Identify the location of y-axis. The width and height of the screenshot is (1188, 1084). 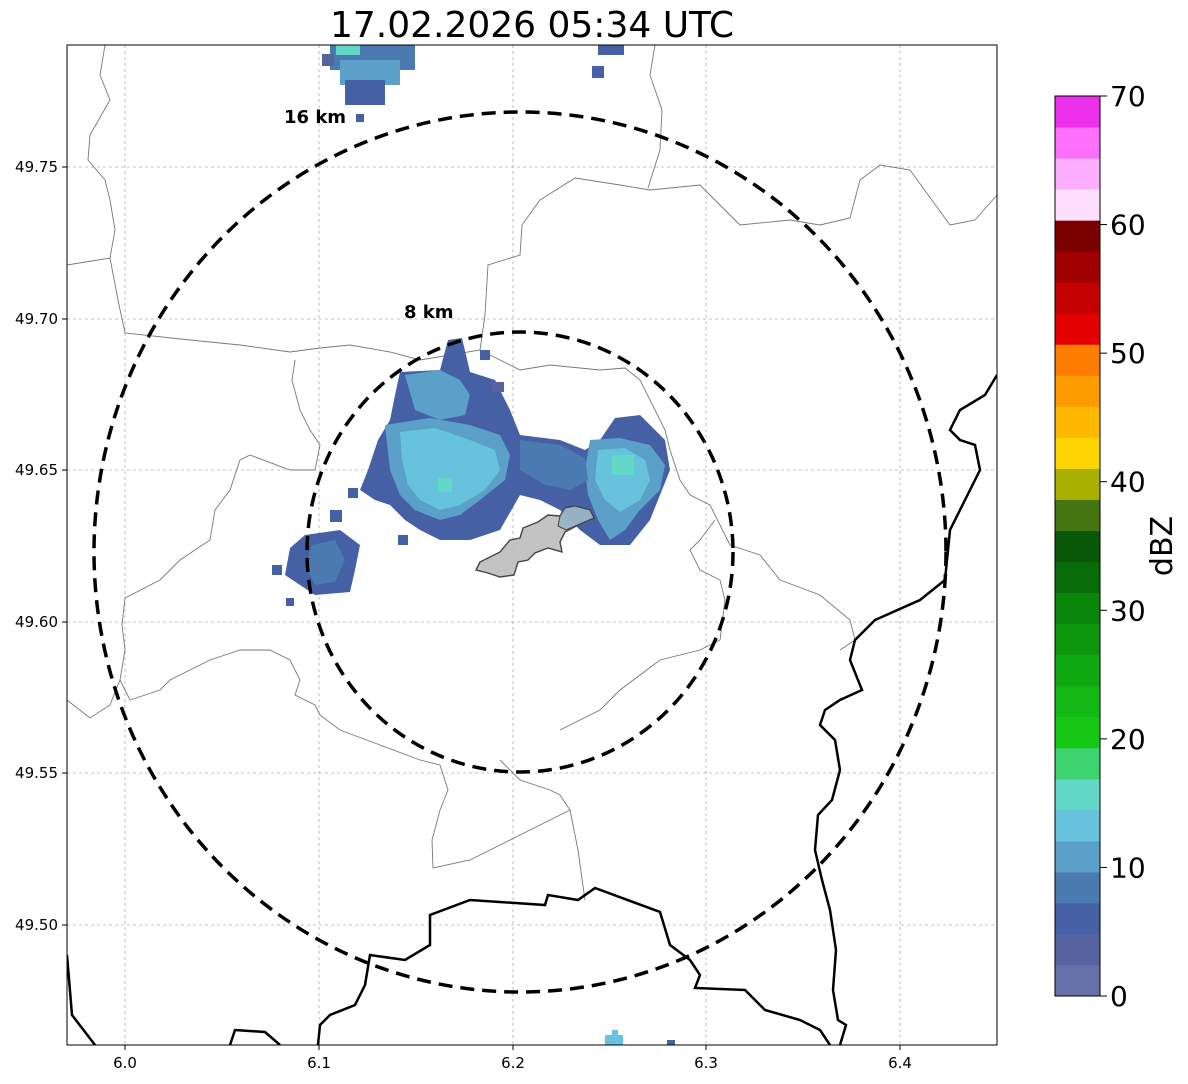
(64, 546).